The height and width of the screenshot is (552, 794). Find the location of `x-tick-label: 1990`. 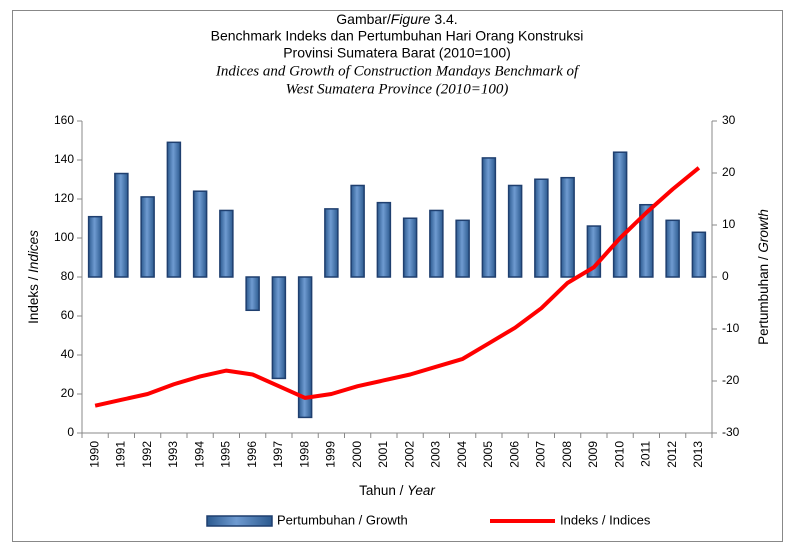

x-tick-label: 1990 is located at coordinates (94, 454).